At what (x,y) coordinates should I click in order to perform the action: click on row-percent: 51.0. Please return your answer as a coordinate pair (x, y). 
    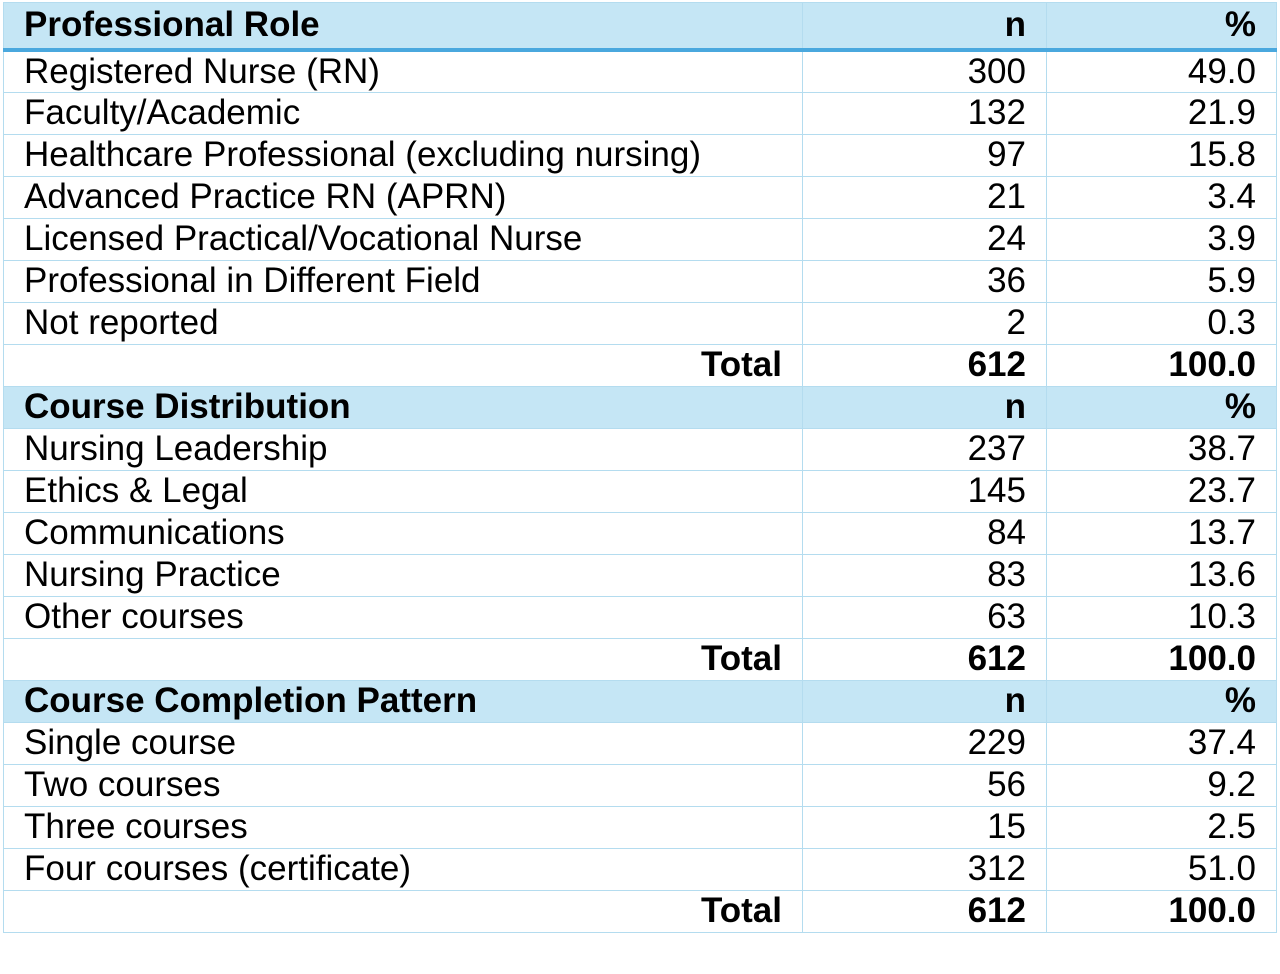
    Looking at the image, I should click on (1161, 869).